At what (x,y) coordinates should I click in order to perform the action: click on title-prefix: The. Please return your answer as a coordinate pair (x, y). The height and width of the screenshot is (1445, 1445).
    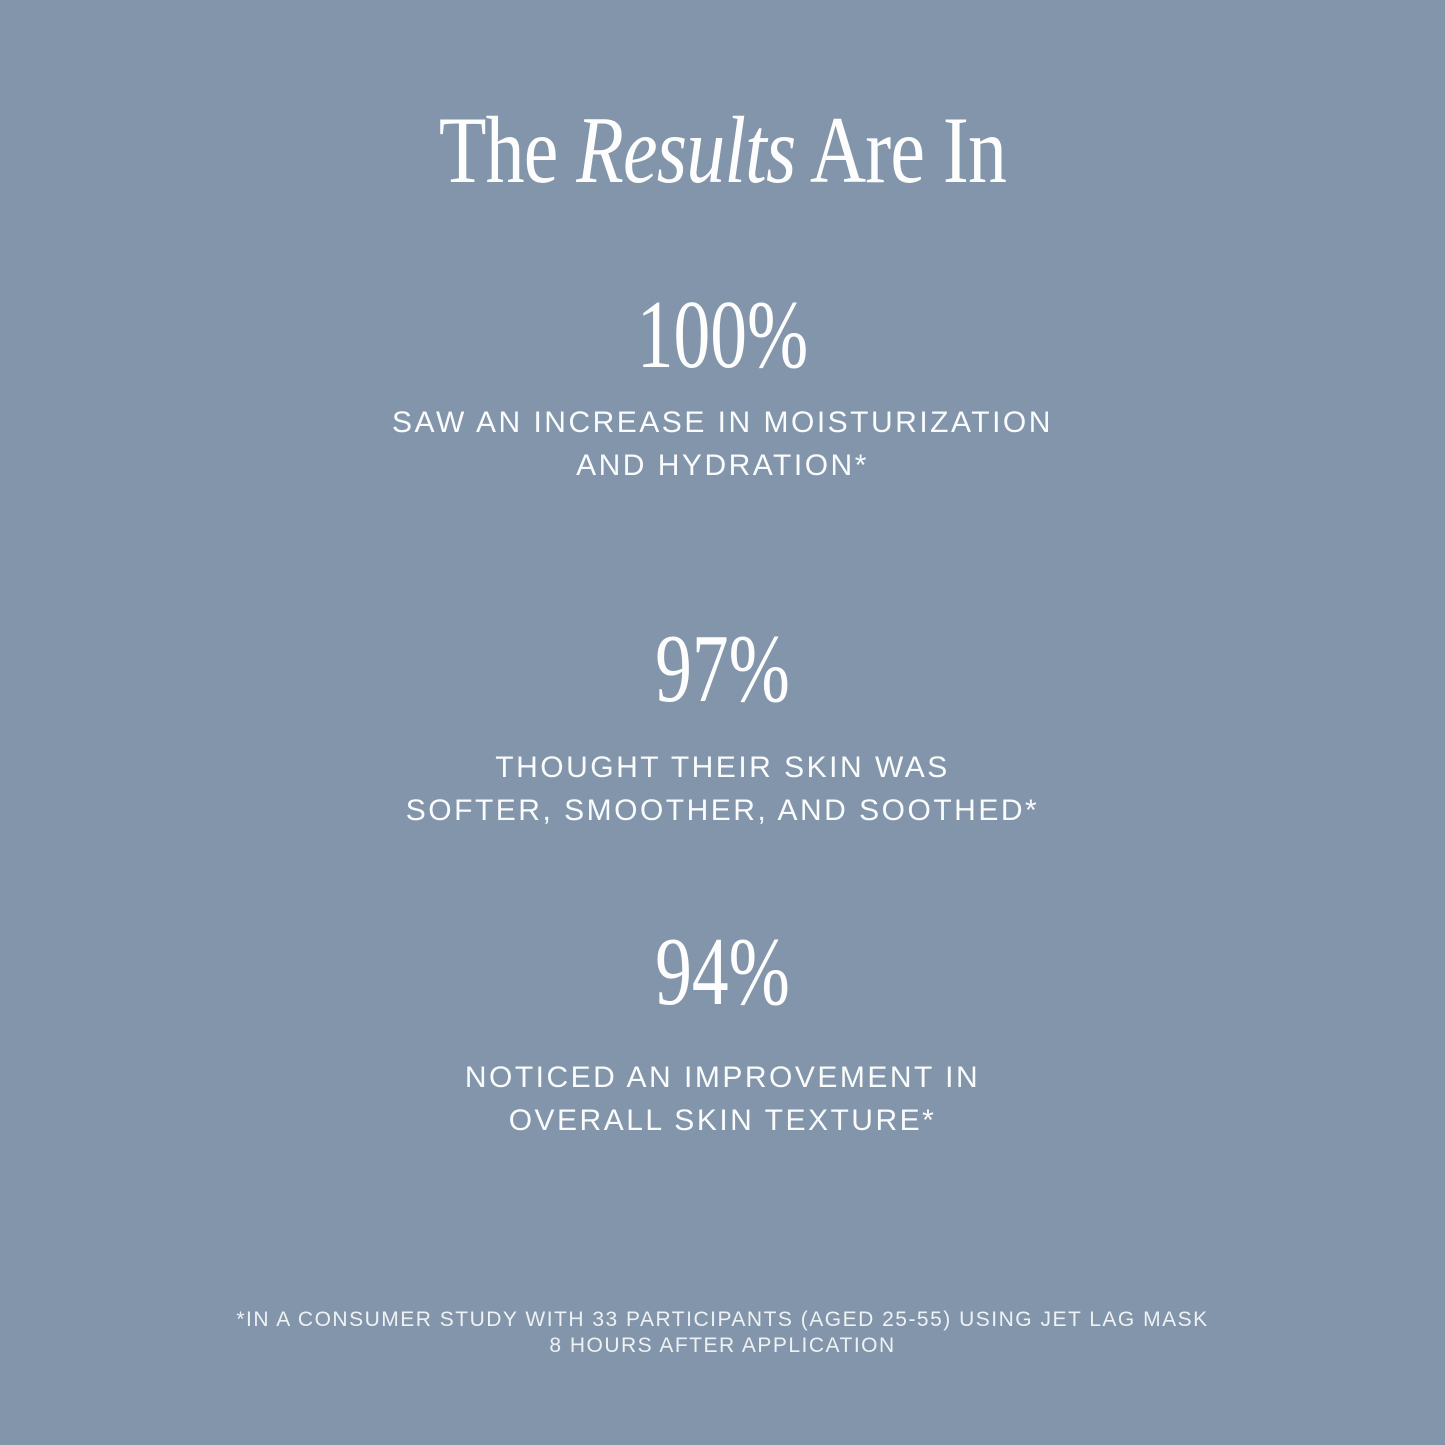
    Looking at the image, I should click on (507, 150).